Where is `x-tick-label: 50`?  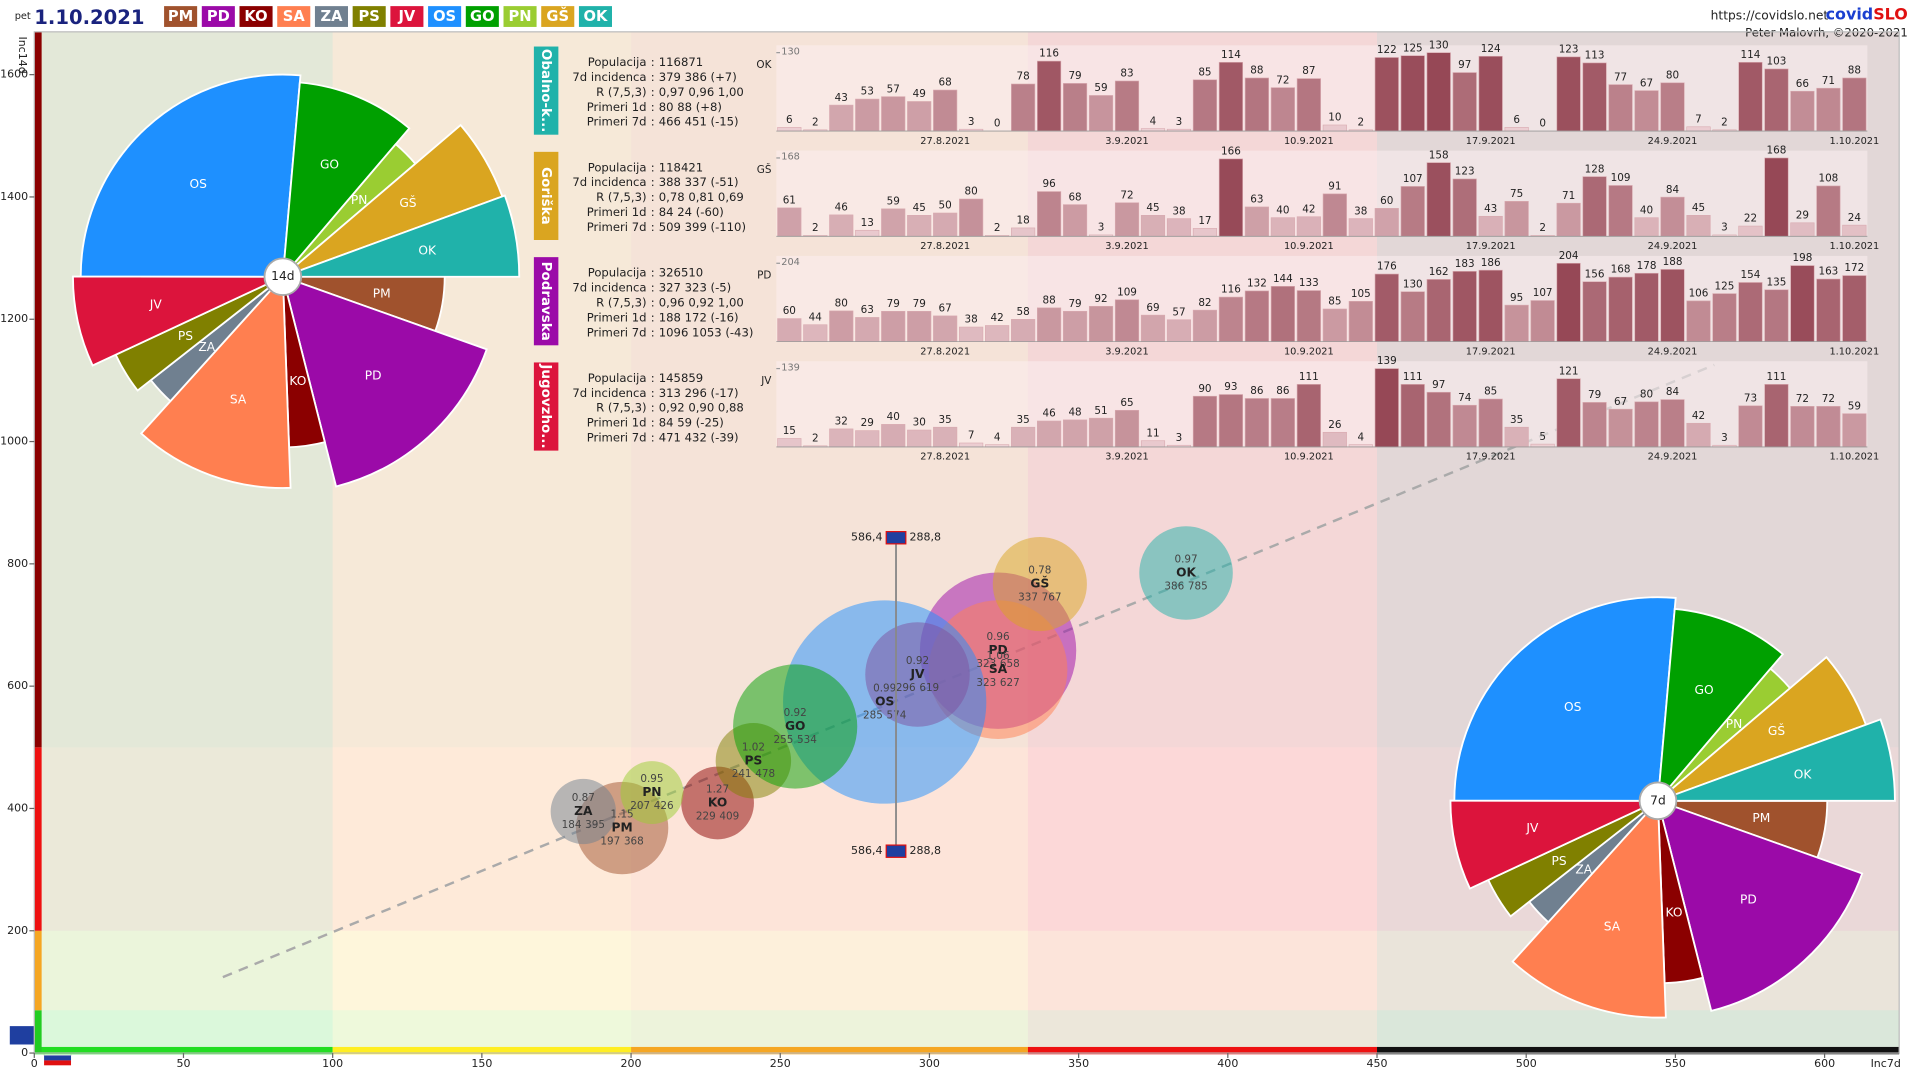 x-tick-label: 50 is located at coordinates (183, 1063).